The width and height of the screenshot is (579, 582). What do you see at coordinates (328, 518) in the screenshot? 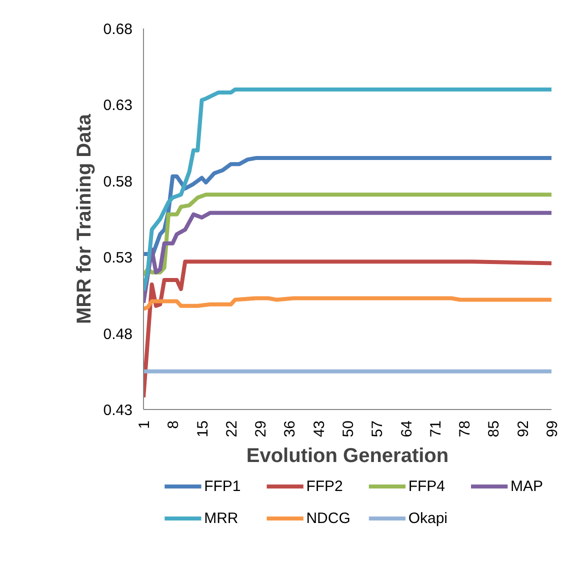
I see `legend-label: NDCG` at bounding box center [328, 518].